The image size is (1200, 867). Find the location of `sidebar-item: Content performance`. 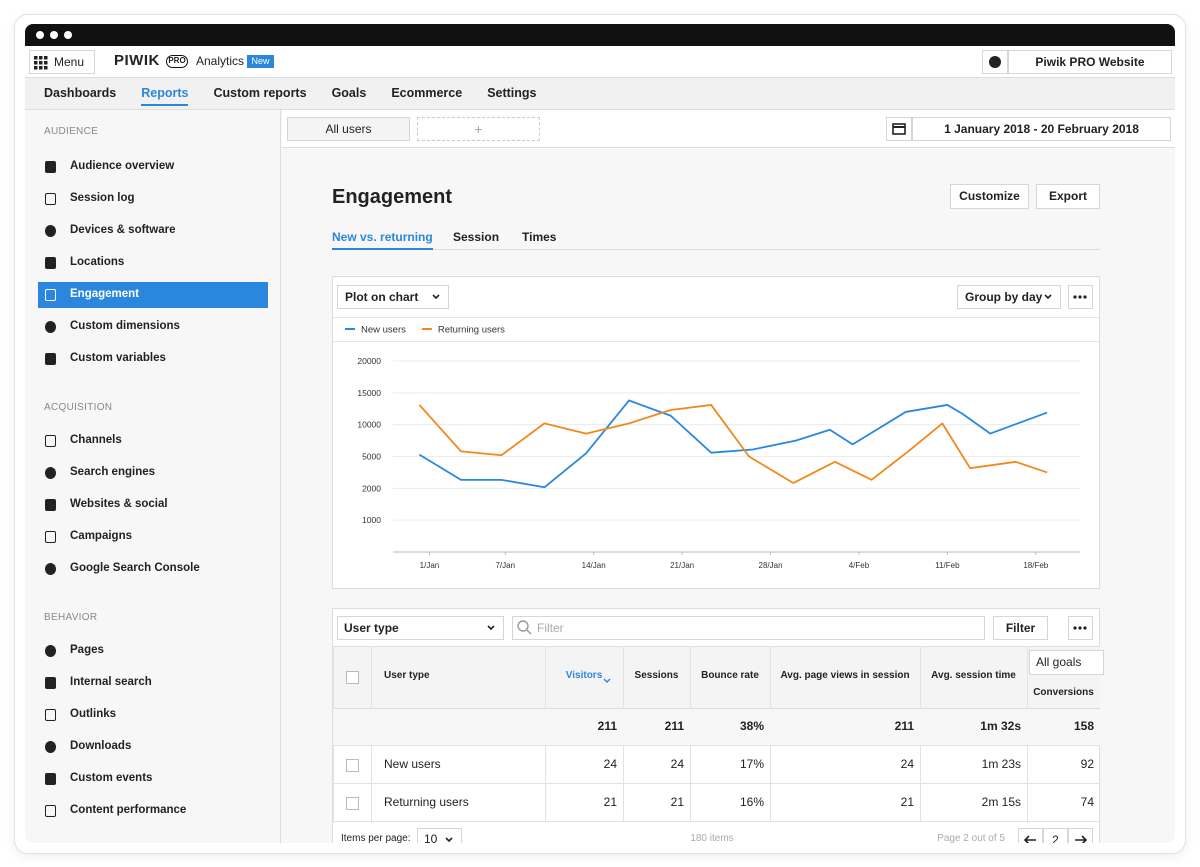

sidebar-item: Content performance is located at coordinates (165, 811).